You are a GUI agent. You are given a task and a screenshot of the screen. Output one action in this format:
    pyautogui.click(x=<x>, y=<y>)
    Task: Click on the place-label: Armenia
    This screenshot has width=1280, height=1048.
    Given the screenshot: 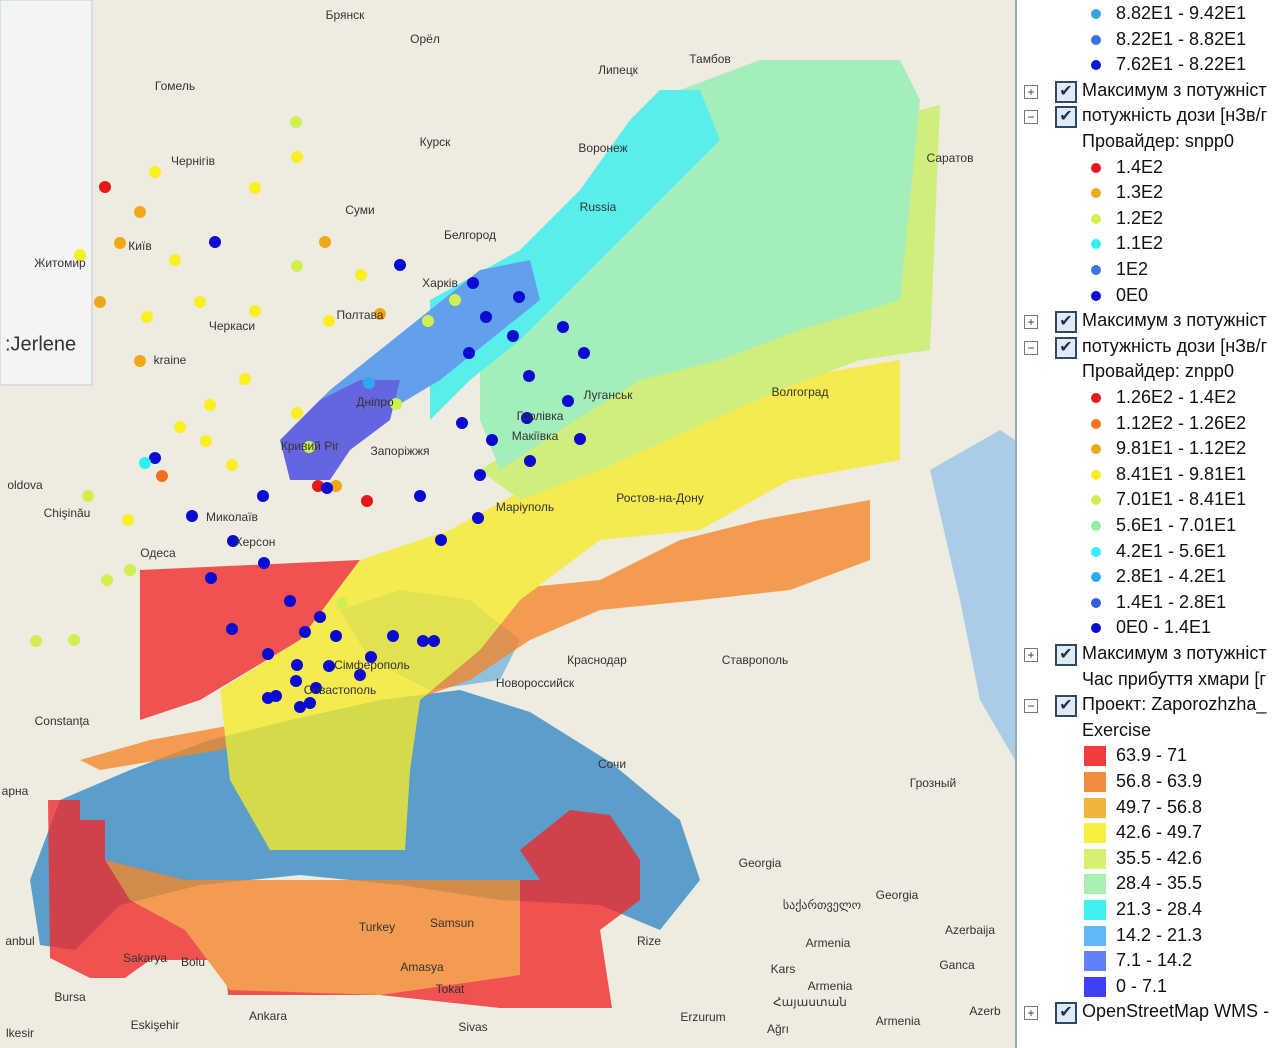 What is the action you would take?
    pyautogui.click(x=898, y=1021)
    